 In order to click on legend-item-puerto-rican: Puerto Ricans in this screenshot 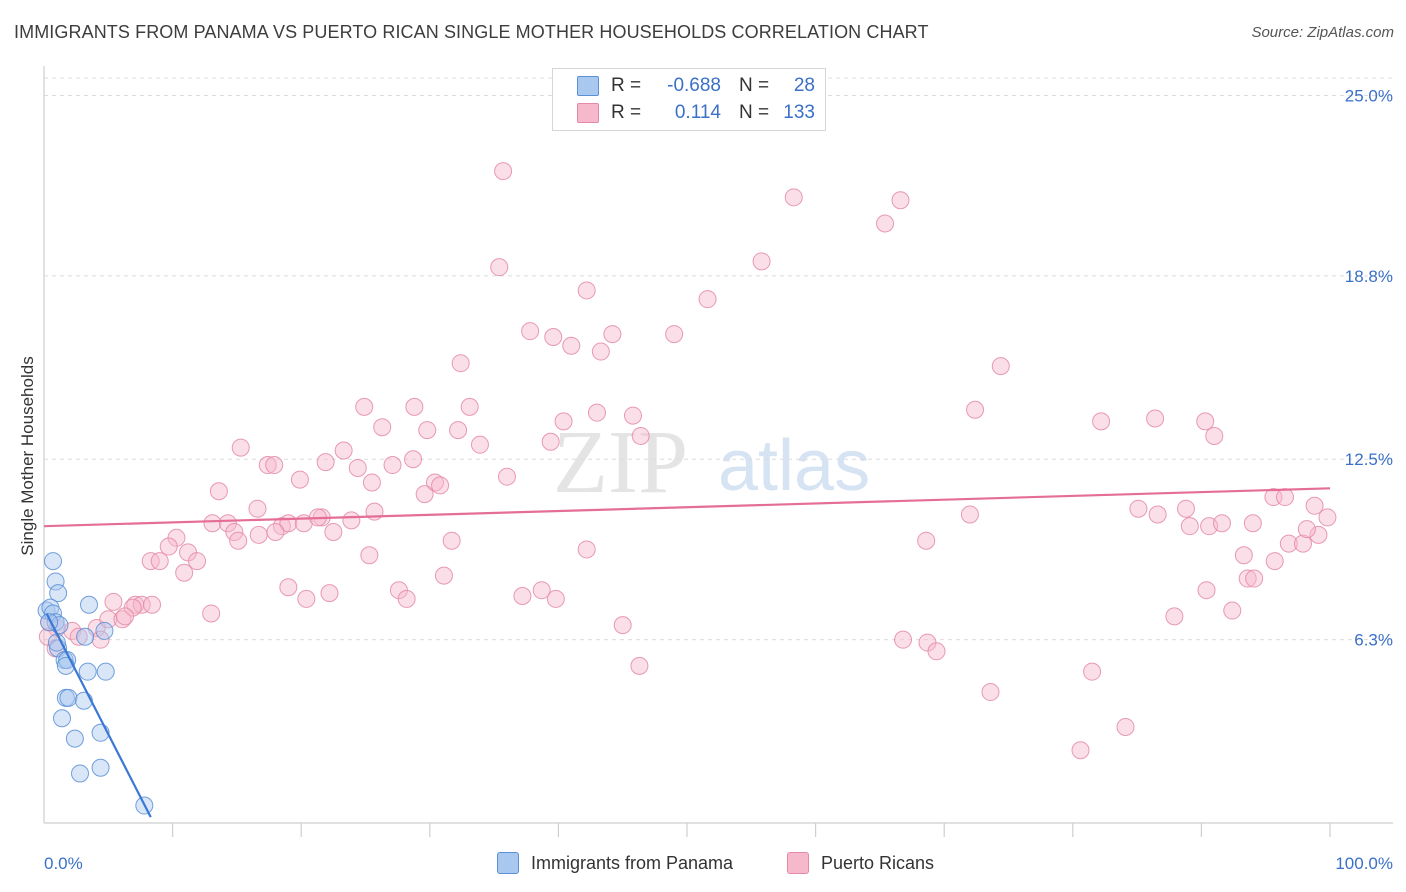, I will do `click(860, 863)`.